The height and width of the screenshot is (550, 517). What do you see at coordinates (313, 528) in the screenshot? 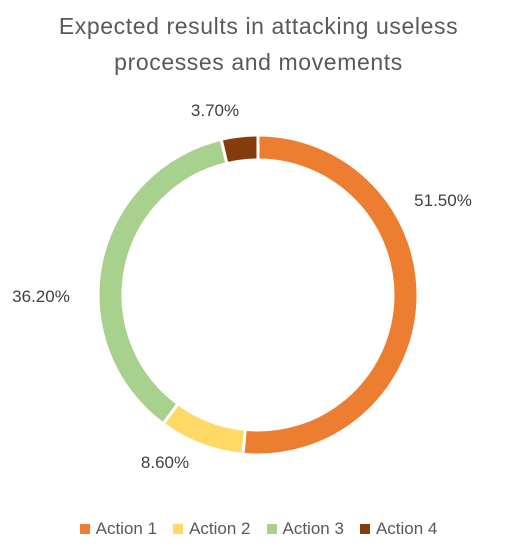
I see `legend-label-action-3: Action 3` at bounding box center [313, 528].